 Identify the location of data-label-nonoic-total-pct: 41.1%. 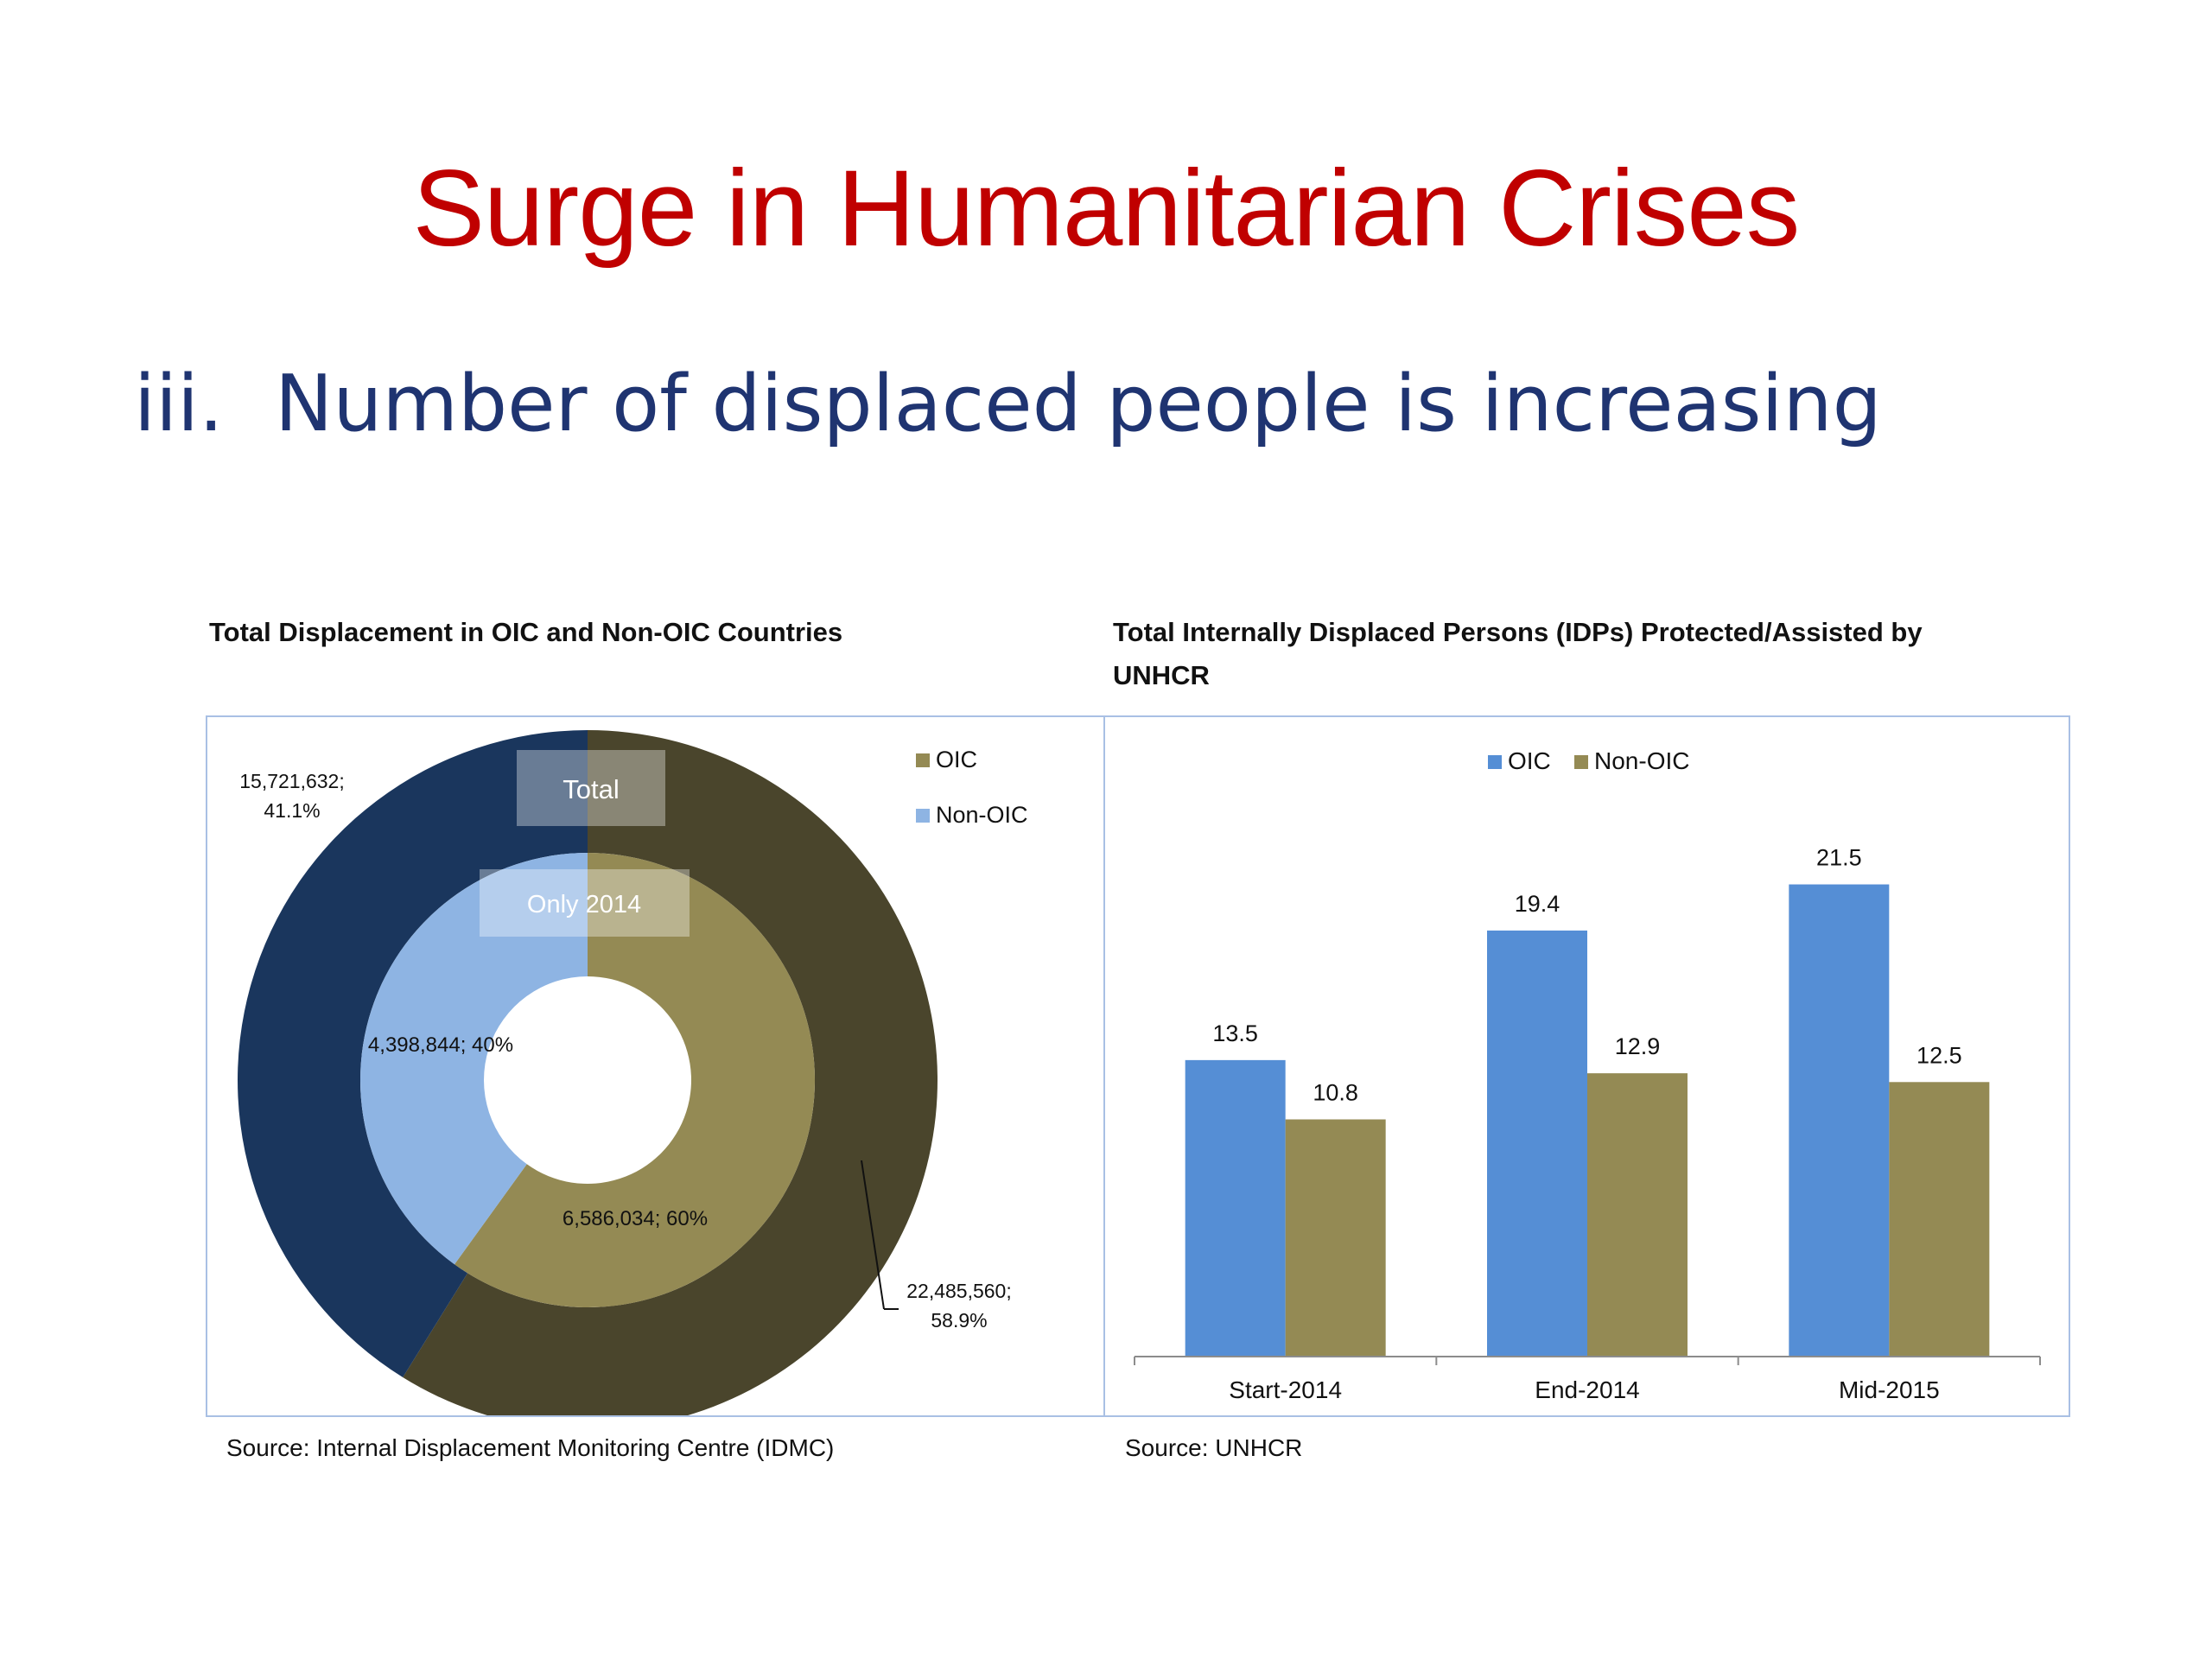
(292, 810).